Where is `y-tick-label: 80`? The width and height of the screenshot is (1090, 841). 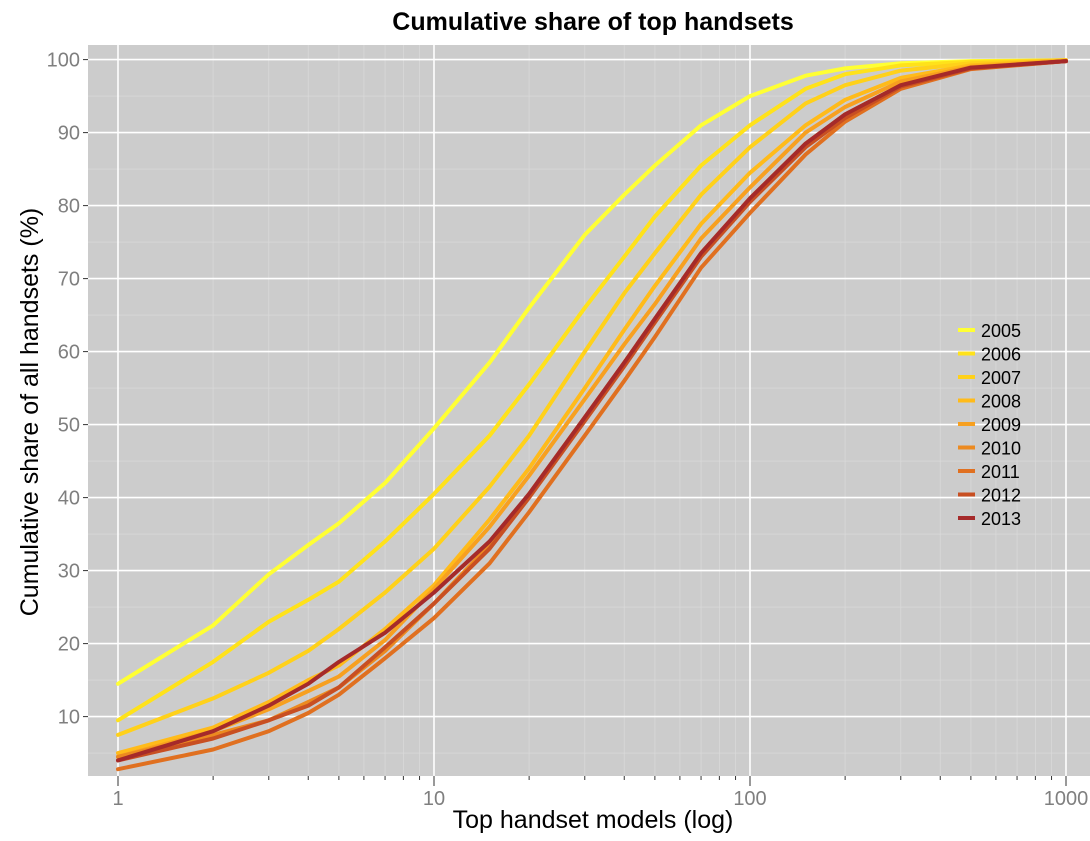 y-tick-label: 80 is located at coordinates (69, 207).